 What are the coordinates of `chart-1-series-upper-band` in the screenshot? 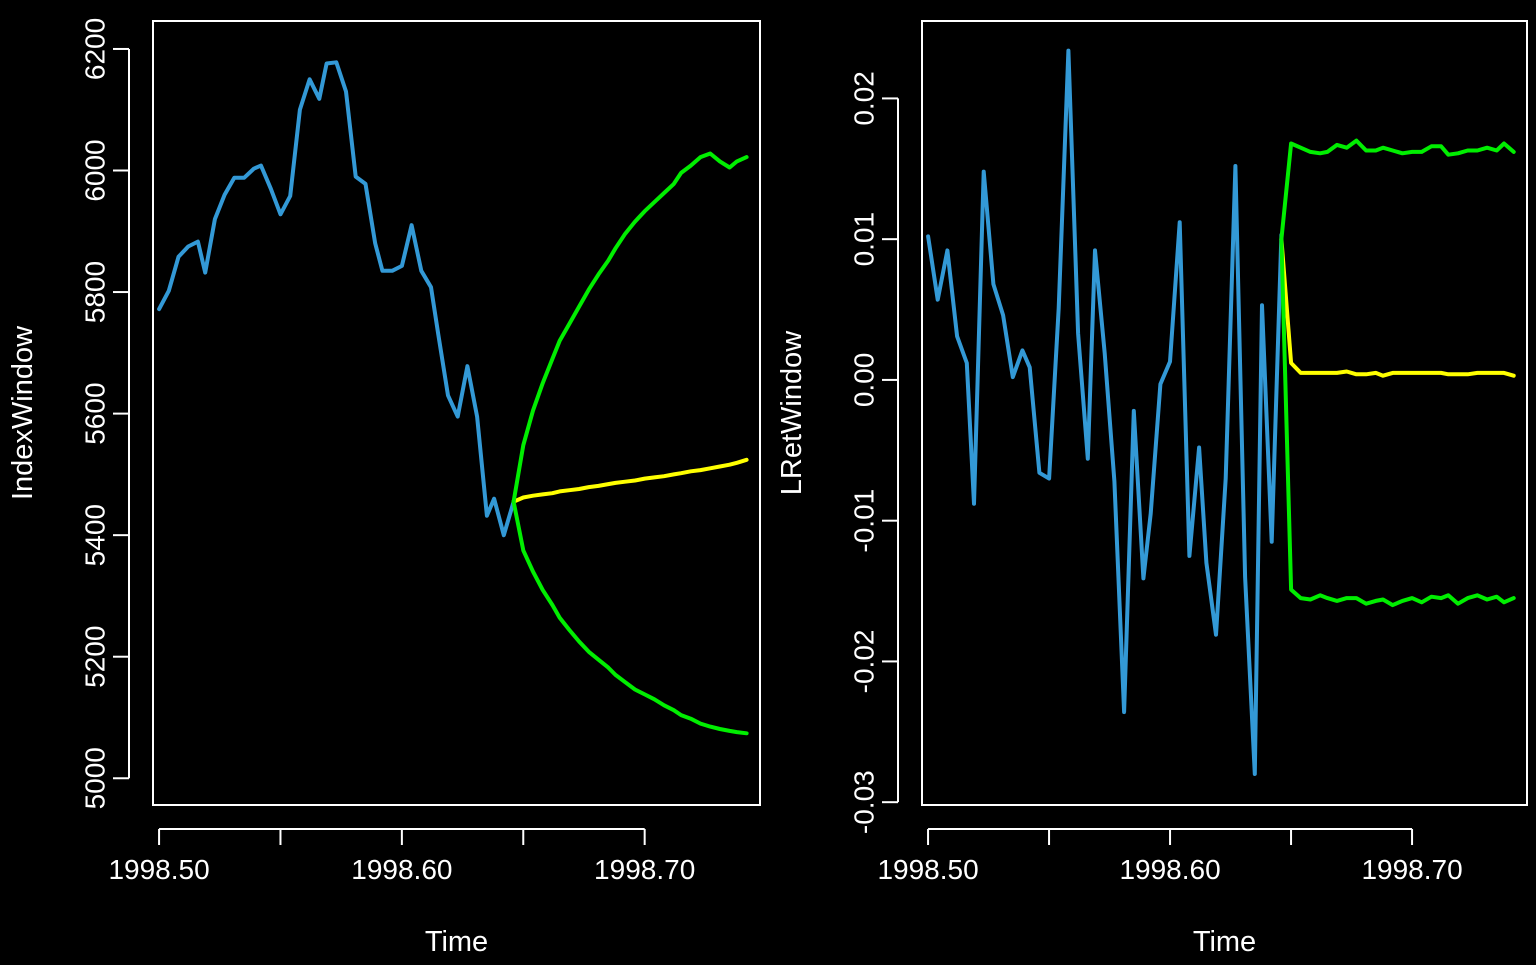 It's located at (630, 327).